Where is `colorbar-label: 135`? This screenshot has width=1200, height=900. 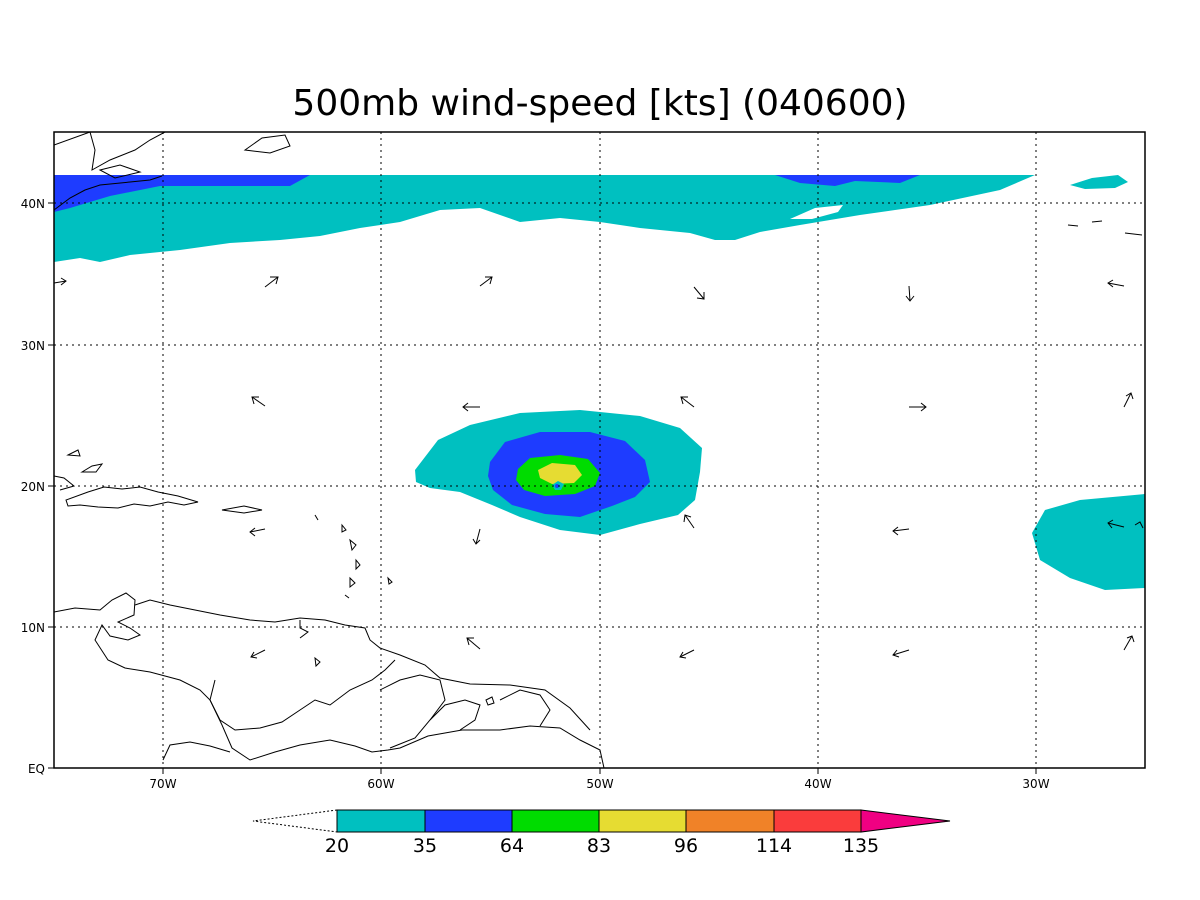 colorbar-label: 135 is located at coordinates (861, 846).